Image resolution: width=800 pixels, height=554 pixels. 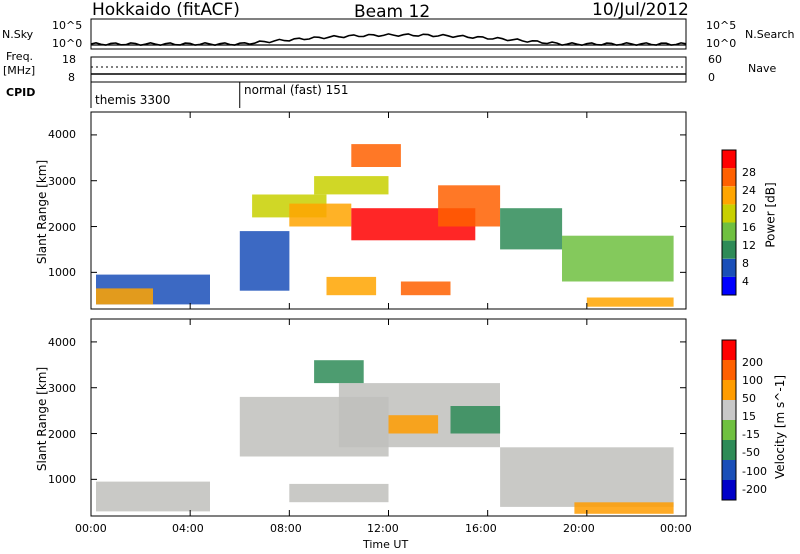 What do you see at coordinates (749, 245) in the screenshot?
I see `power-cbar-tick-12: 12` at bounding box center [749, 245].